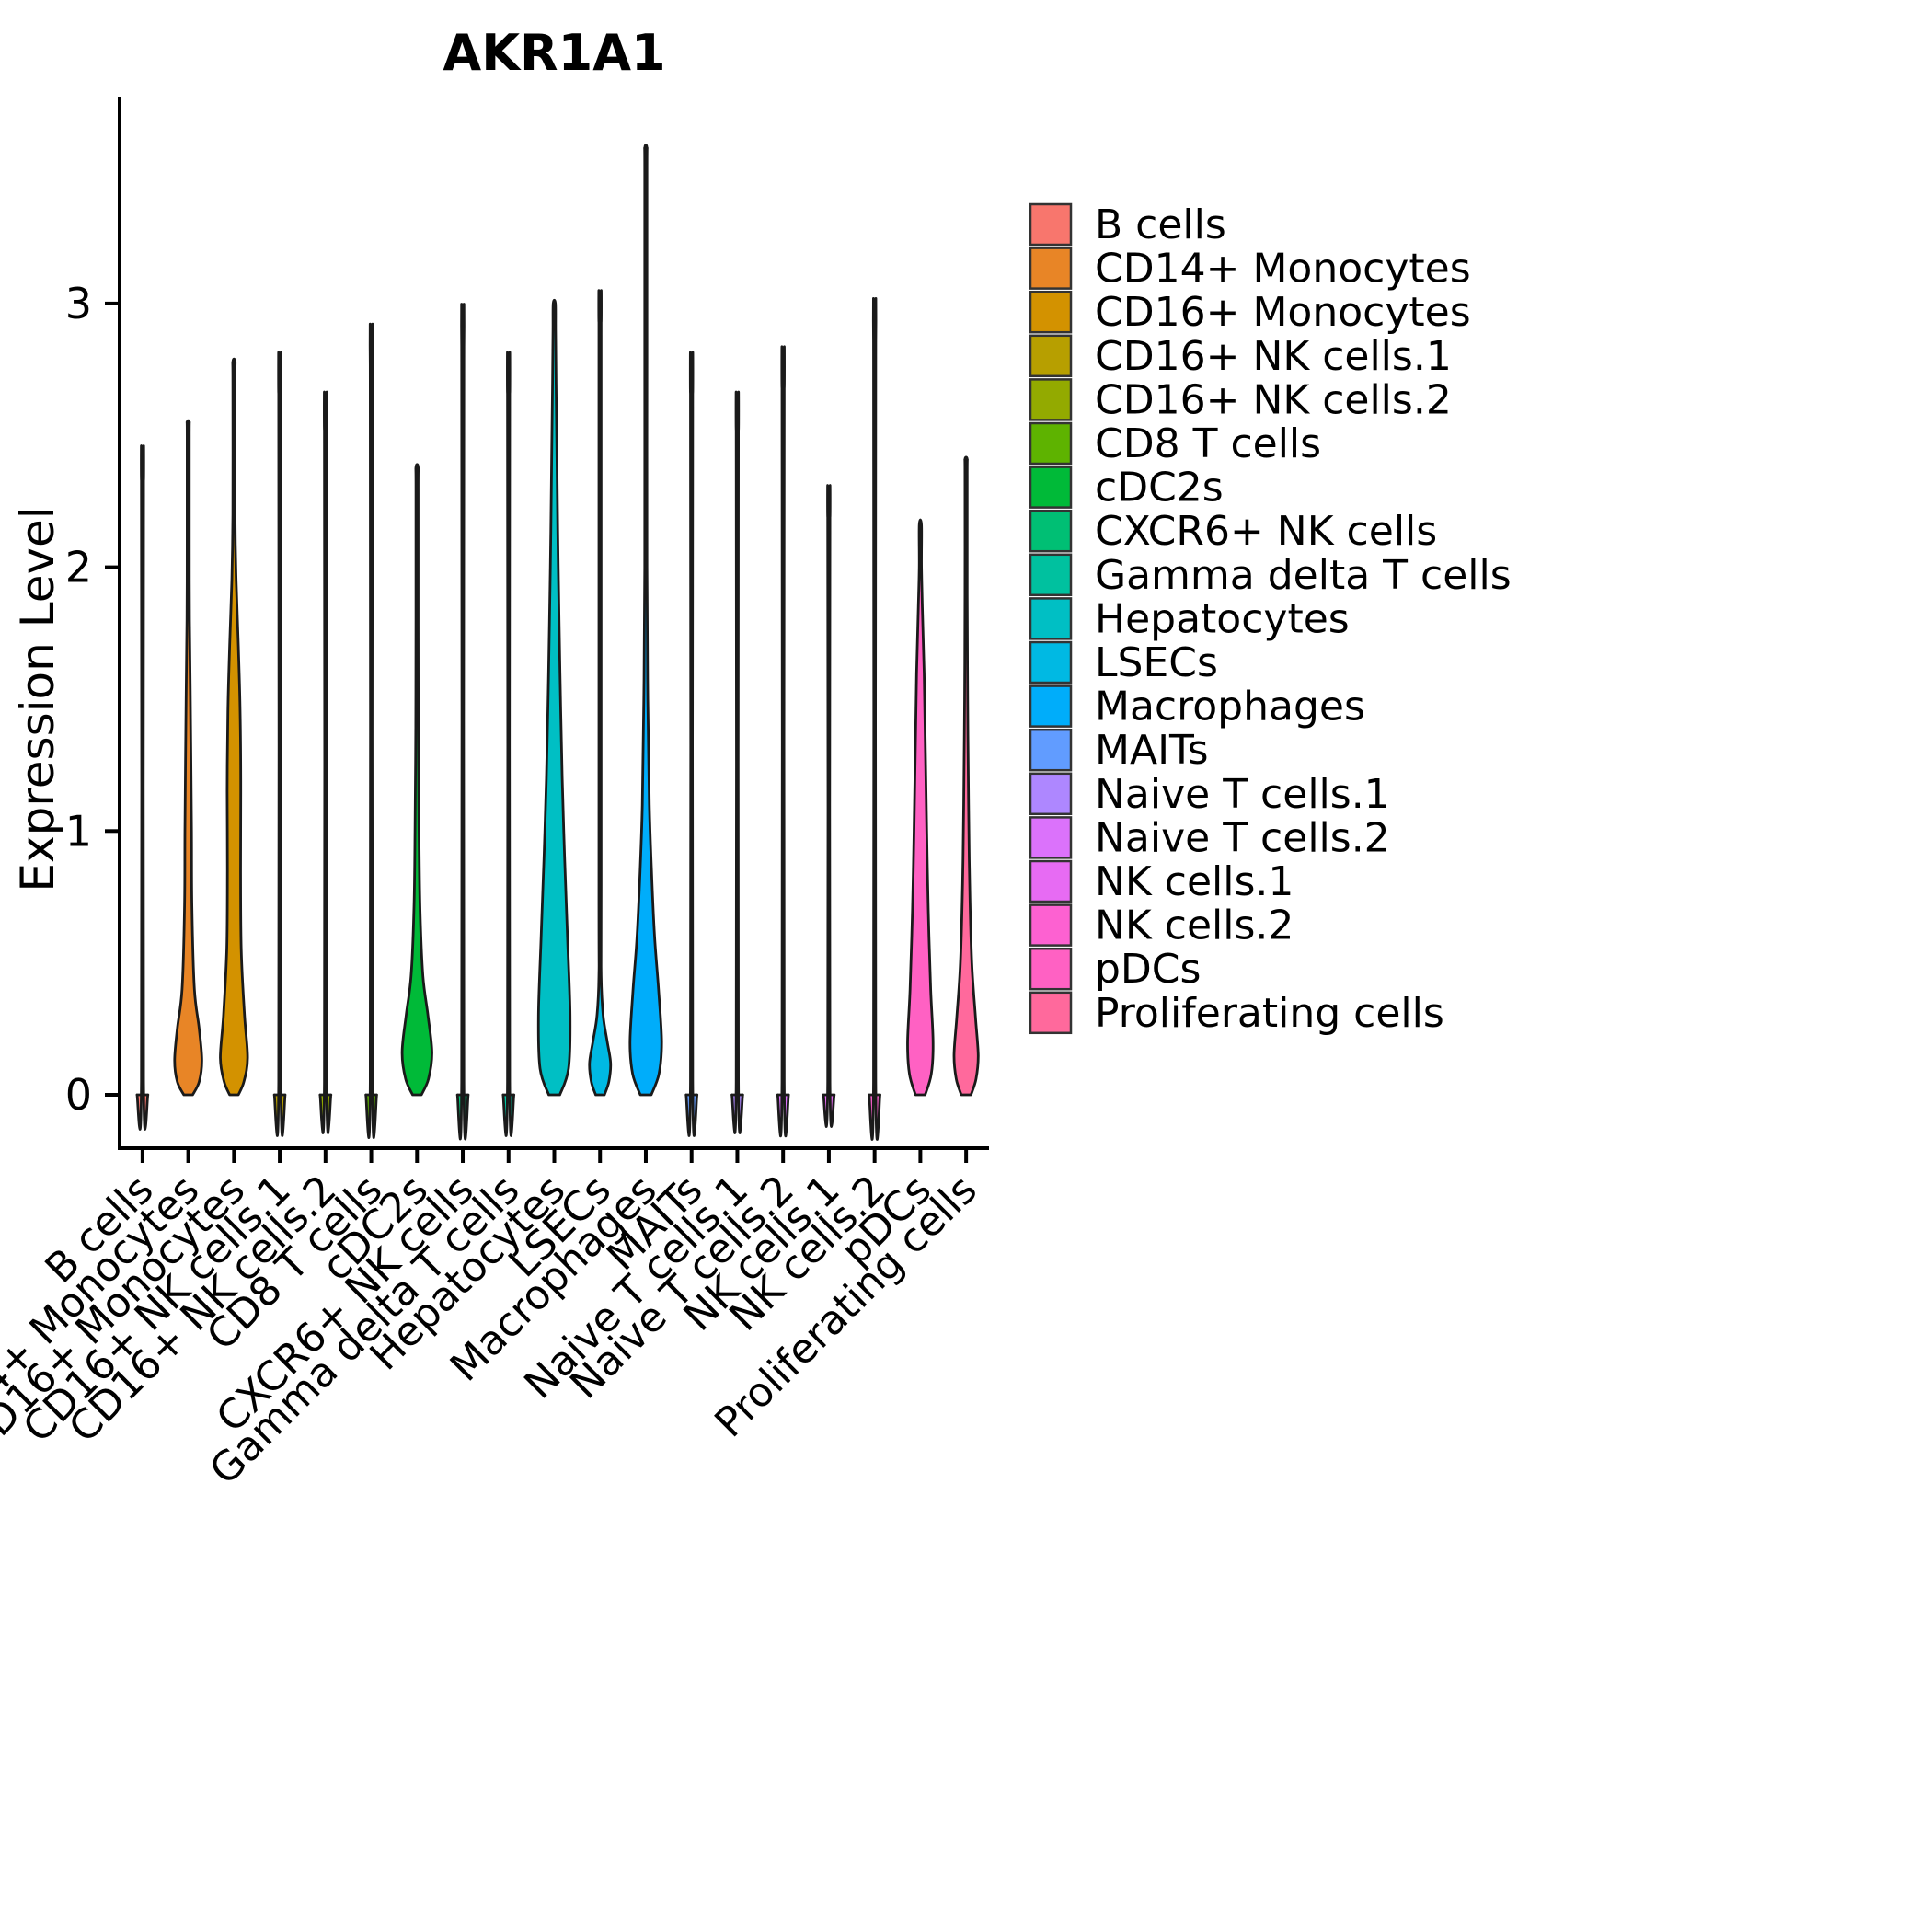 The width and height of the screenshot is (1932, 1932). Describe the element at coordinates (1051, 443) in the screenshot. I see `legend-key-cd8-t-cells` at that location.